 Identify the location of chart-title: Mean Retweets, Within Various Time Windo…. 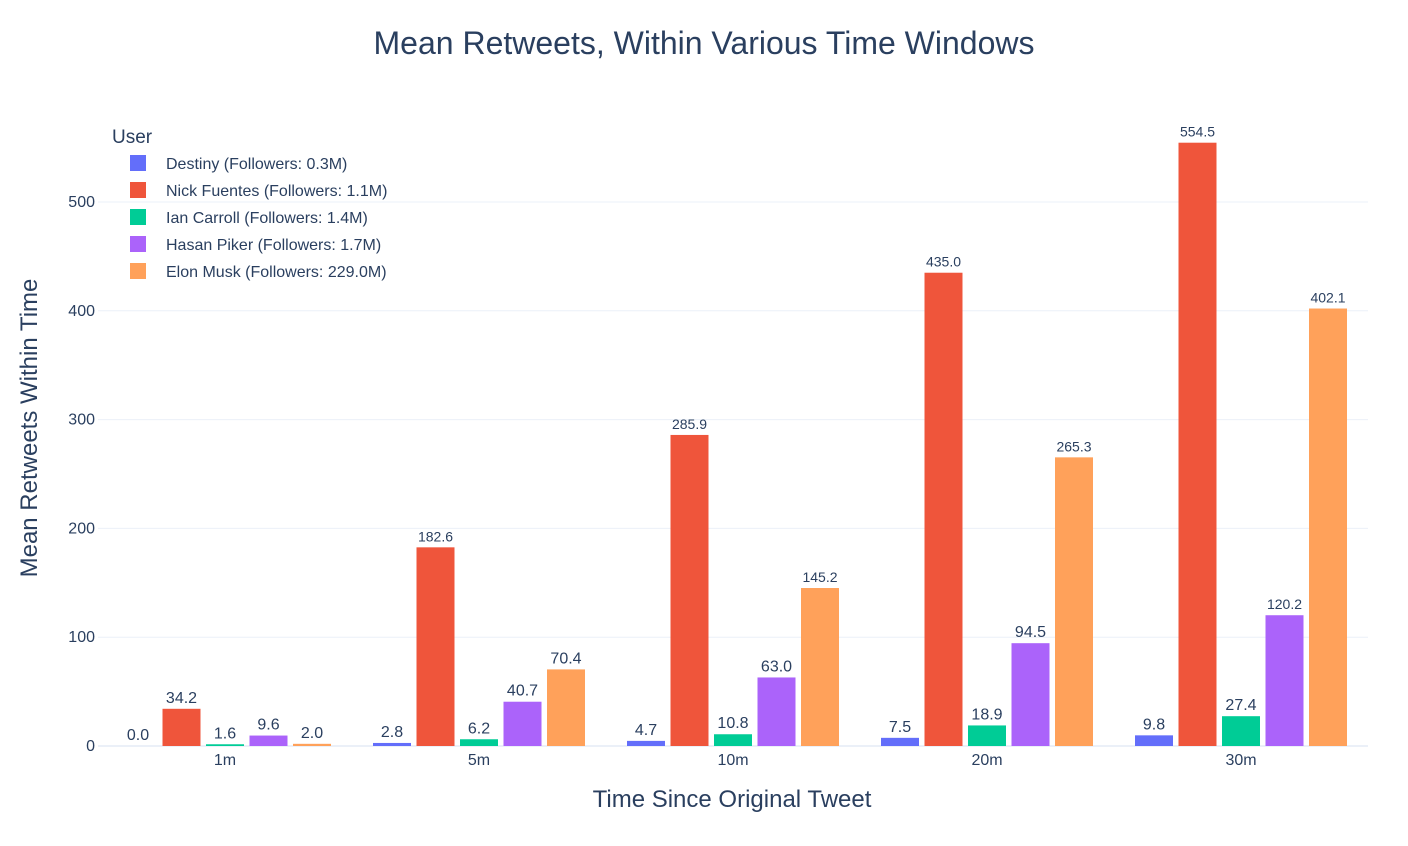
(704, 43).